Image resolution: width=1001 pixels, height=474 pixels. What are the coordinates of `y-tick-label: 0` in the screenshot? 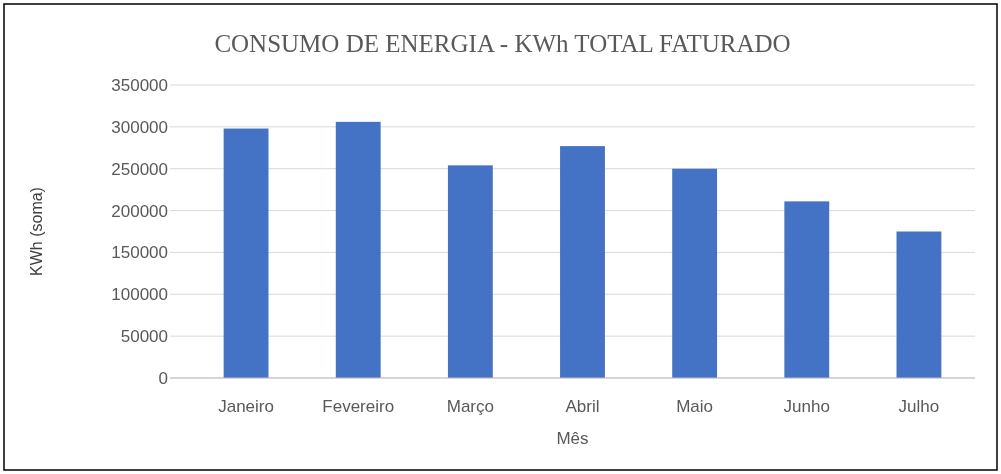 It's located at (163, 378).